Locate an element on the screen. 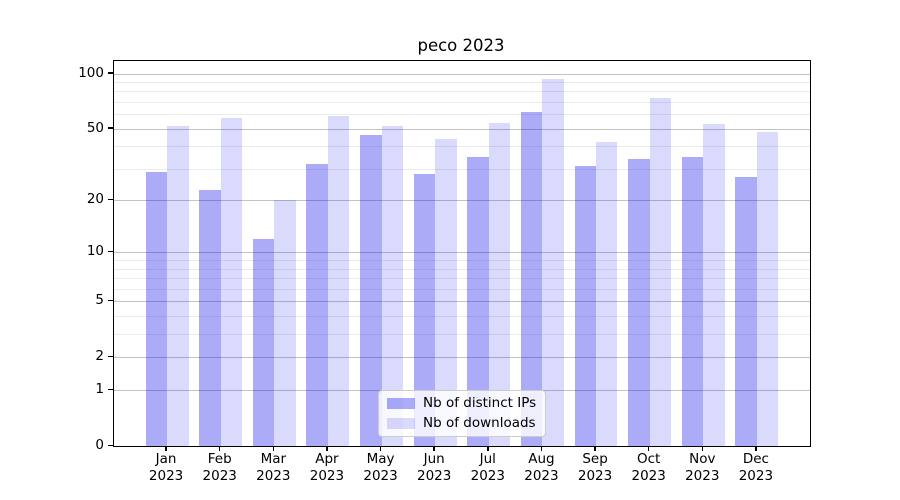 The image size is (900, 500). x-tick-label: Oct 2023 is located at coordinates (648, 467).